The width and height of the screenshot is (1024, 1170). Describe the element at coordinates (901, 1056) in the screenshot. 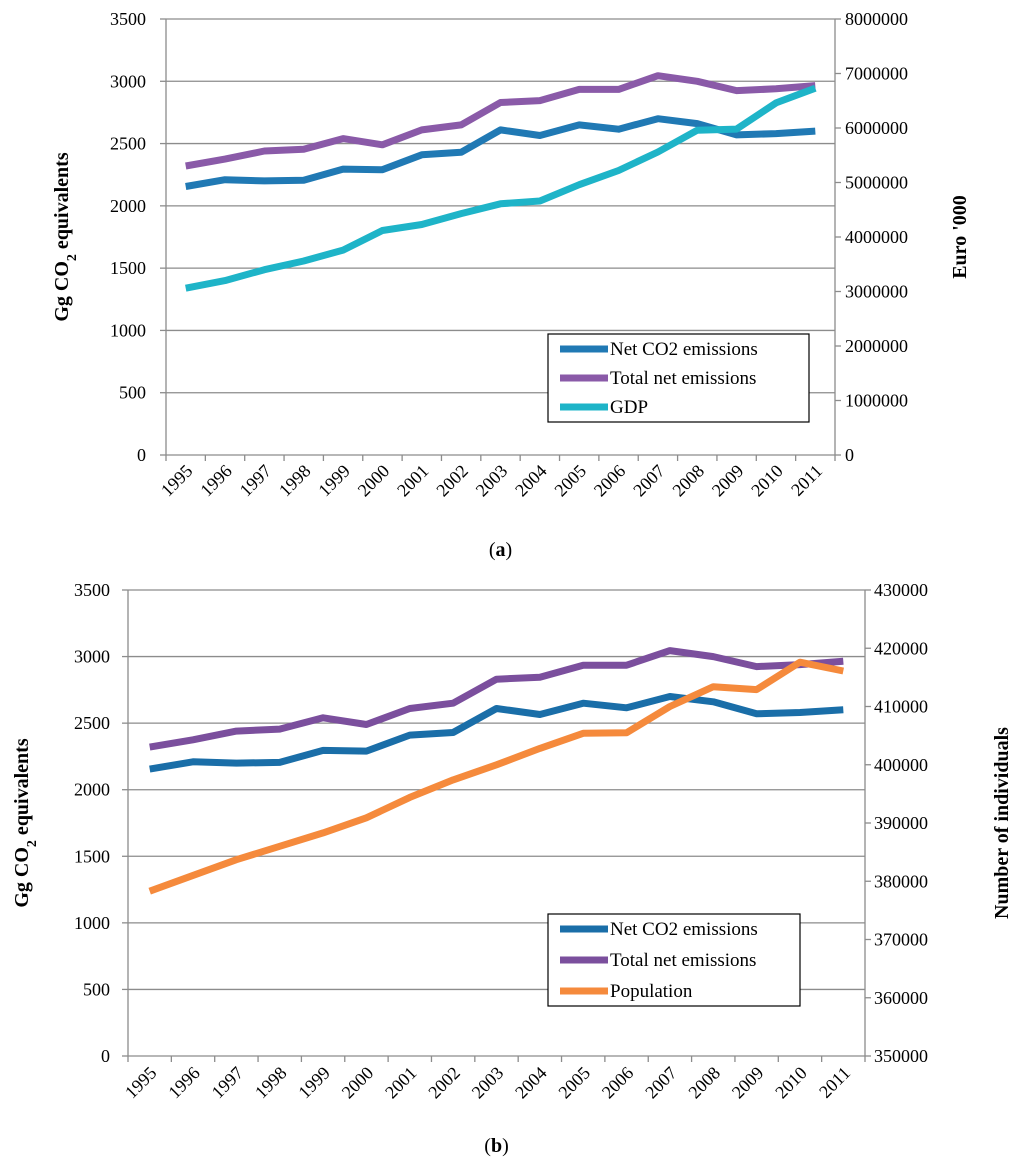

I see `y-tick-label-right: 350000` at that location.